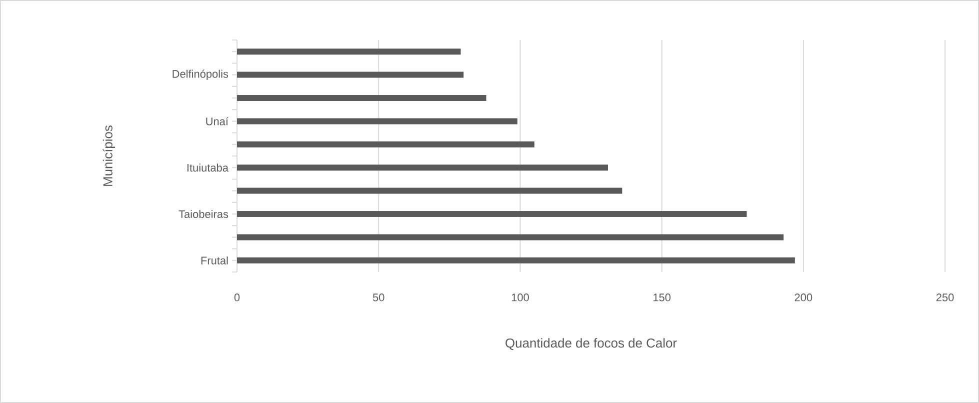  Describe the element at coordinates (662, 298) in the screenshot. I see `x-tick-label: 150` at that location.